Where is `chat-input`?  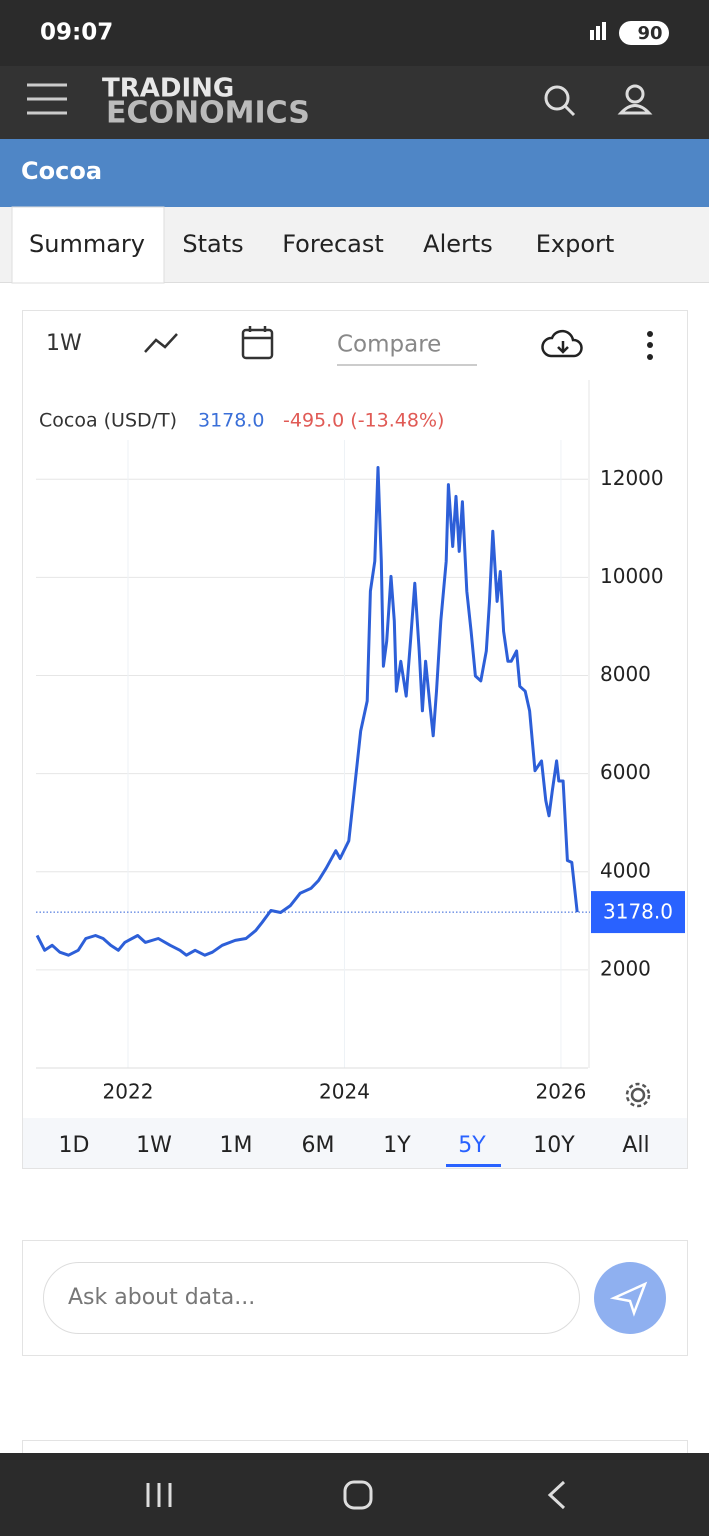 chat-input is located at coordinates (311, 1298).